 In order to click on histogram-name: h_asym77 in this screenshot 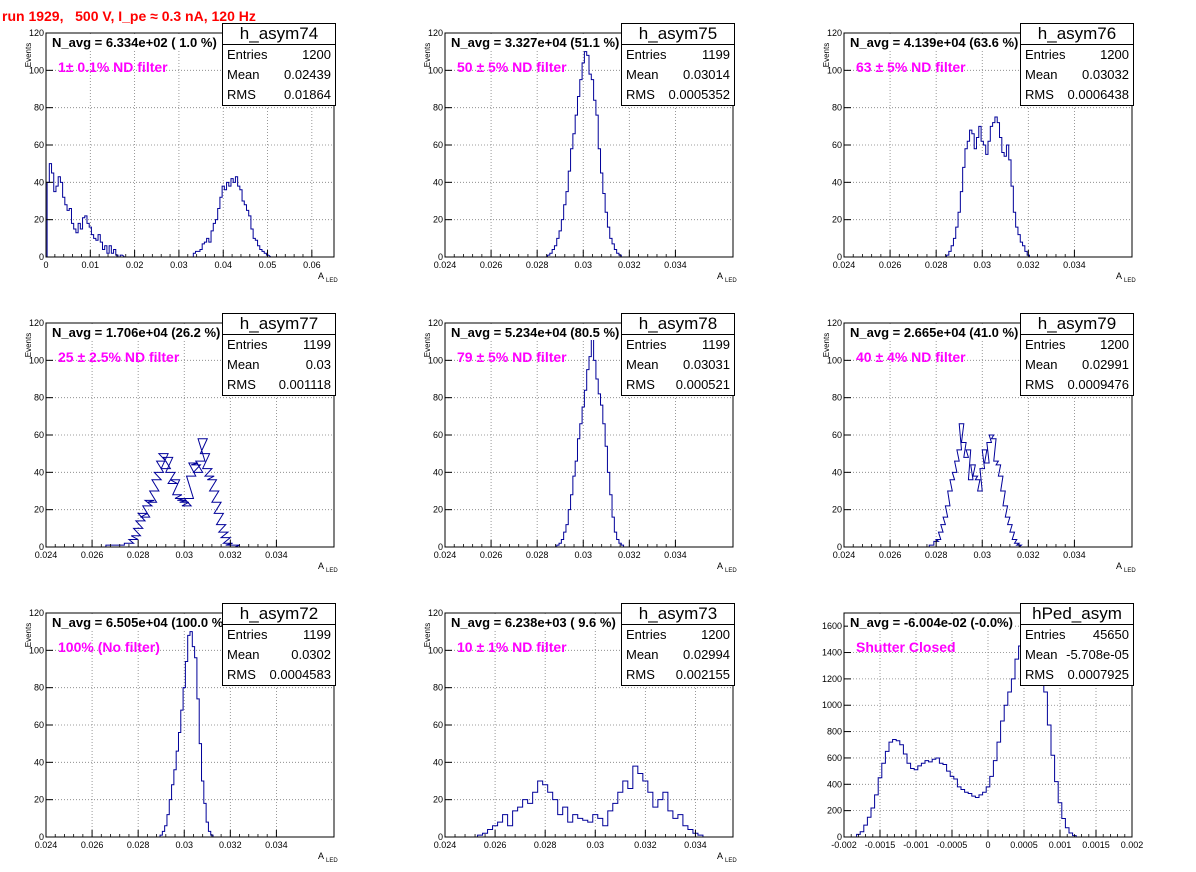, I will do `click(279, 324)`.